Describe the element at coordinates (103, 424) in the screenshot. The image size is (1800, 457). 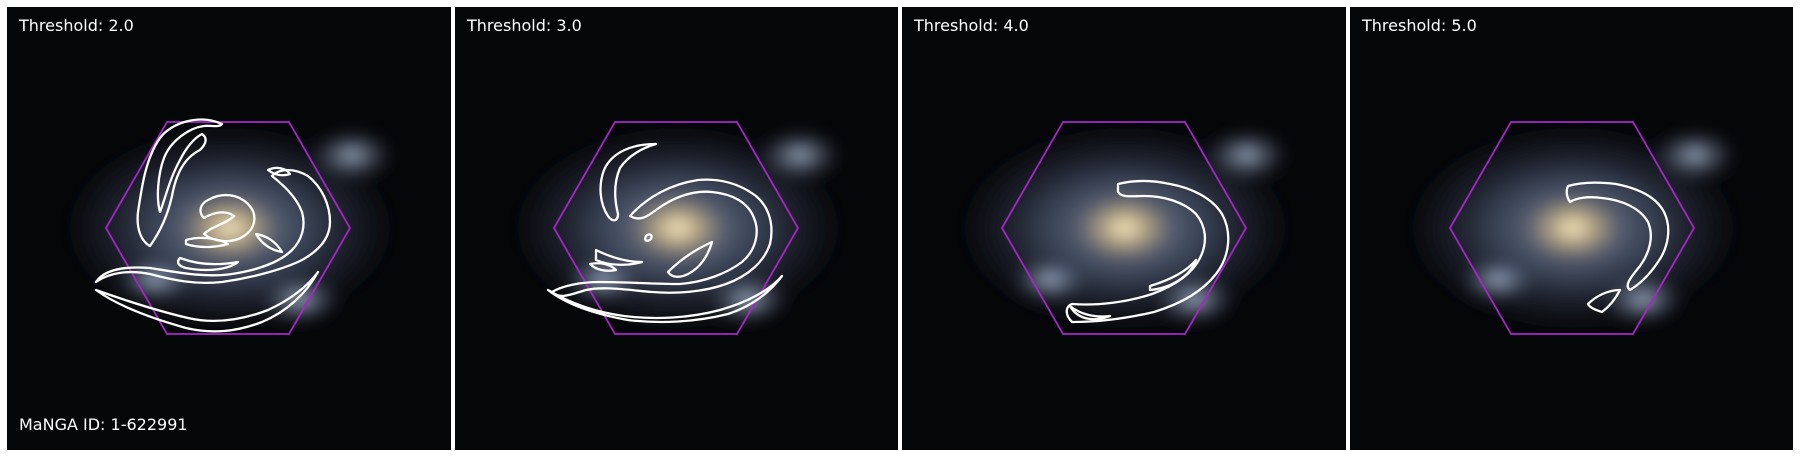
I see `manga-id-label: MaNGA ID: 1-622991` at that location.